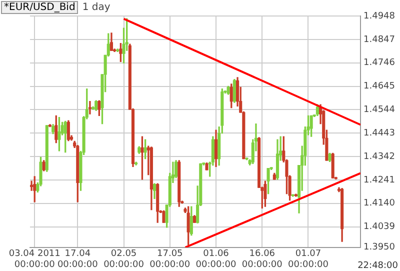 This screenshot has height=271, width=400. I want to click on x-tick-label: 02.05 00:00:00, so click(124, 259).